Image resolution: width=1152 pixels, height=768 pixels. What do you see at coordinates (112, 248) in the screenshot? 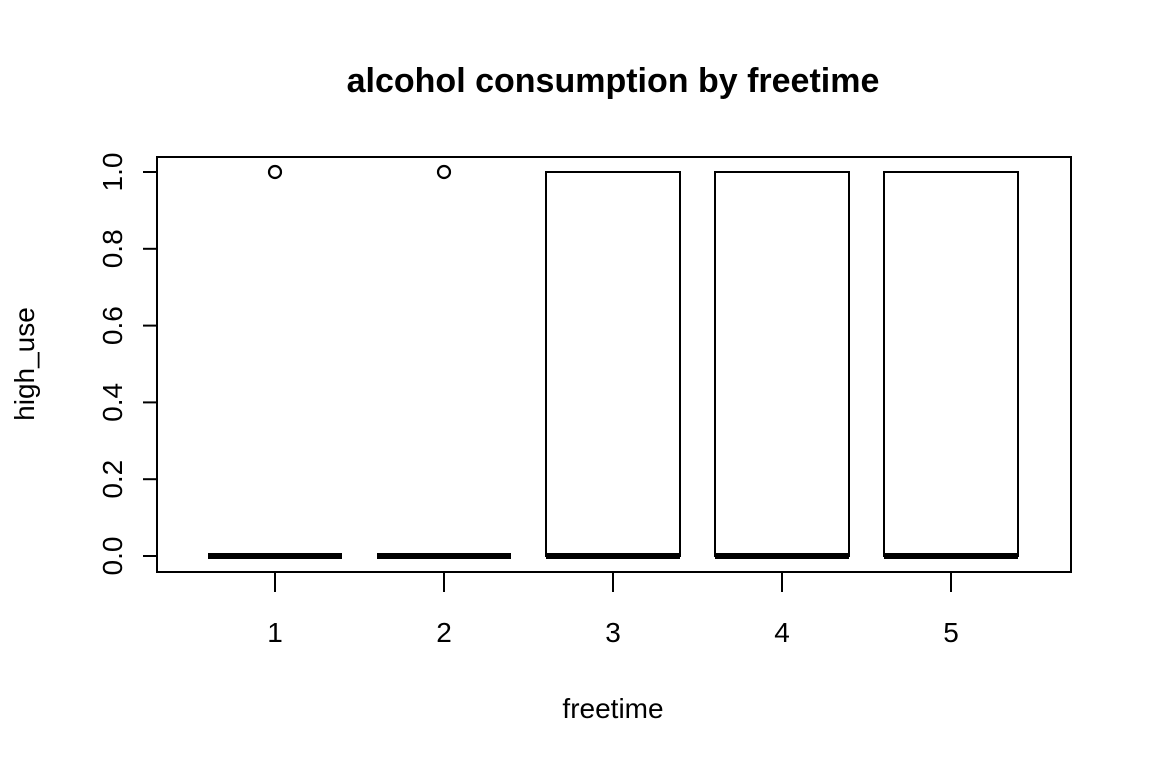
I see `y-tick-label: 0.8` at bounding box center [112, 248].